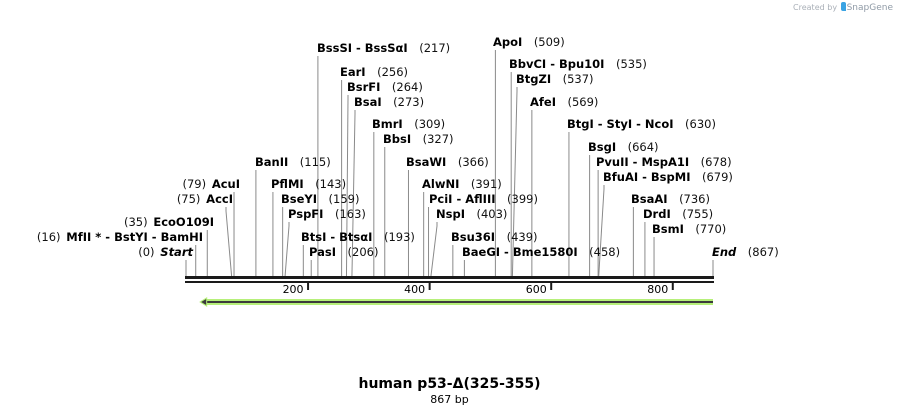  What do you see at coordinates (385, 87) in the screenshot?
I see `enzyme-site-label: BsrFI (264)` at bounding box center [385, 87].